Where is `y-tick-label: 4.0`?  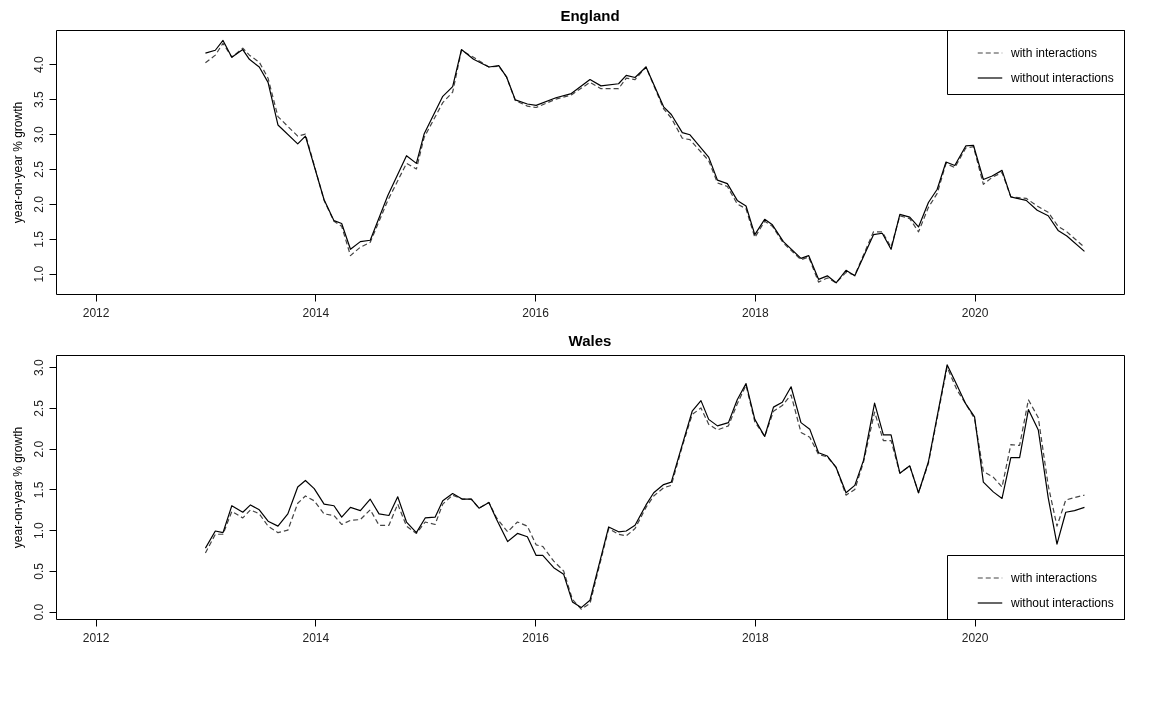 y-tick-label: 4.0 is located at coordinates (38, 65).